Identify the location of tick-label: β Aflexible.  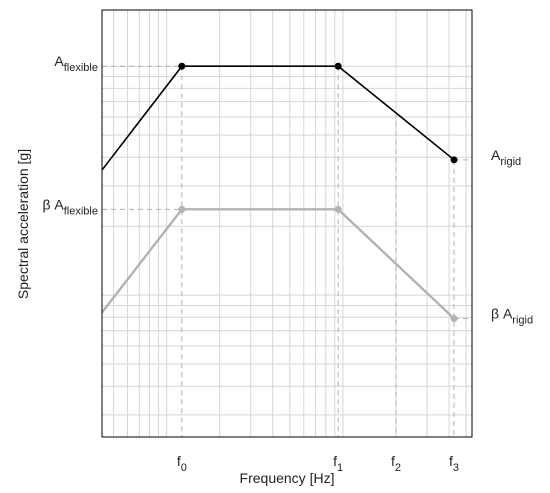
(70, 206).